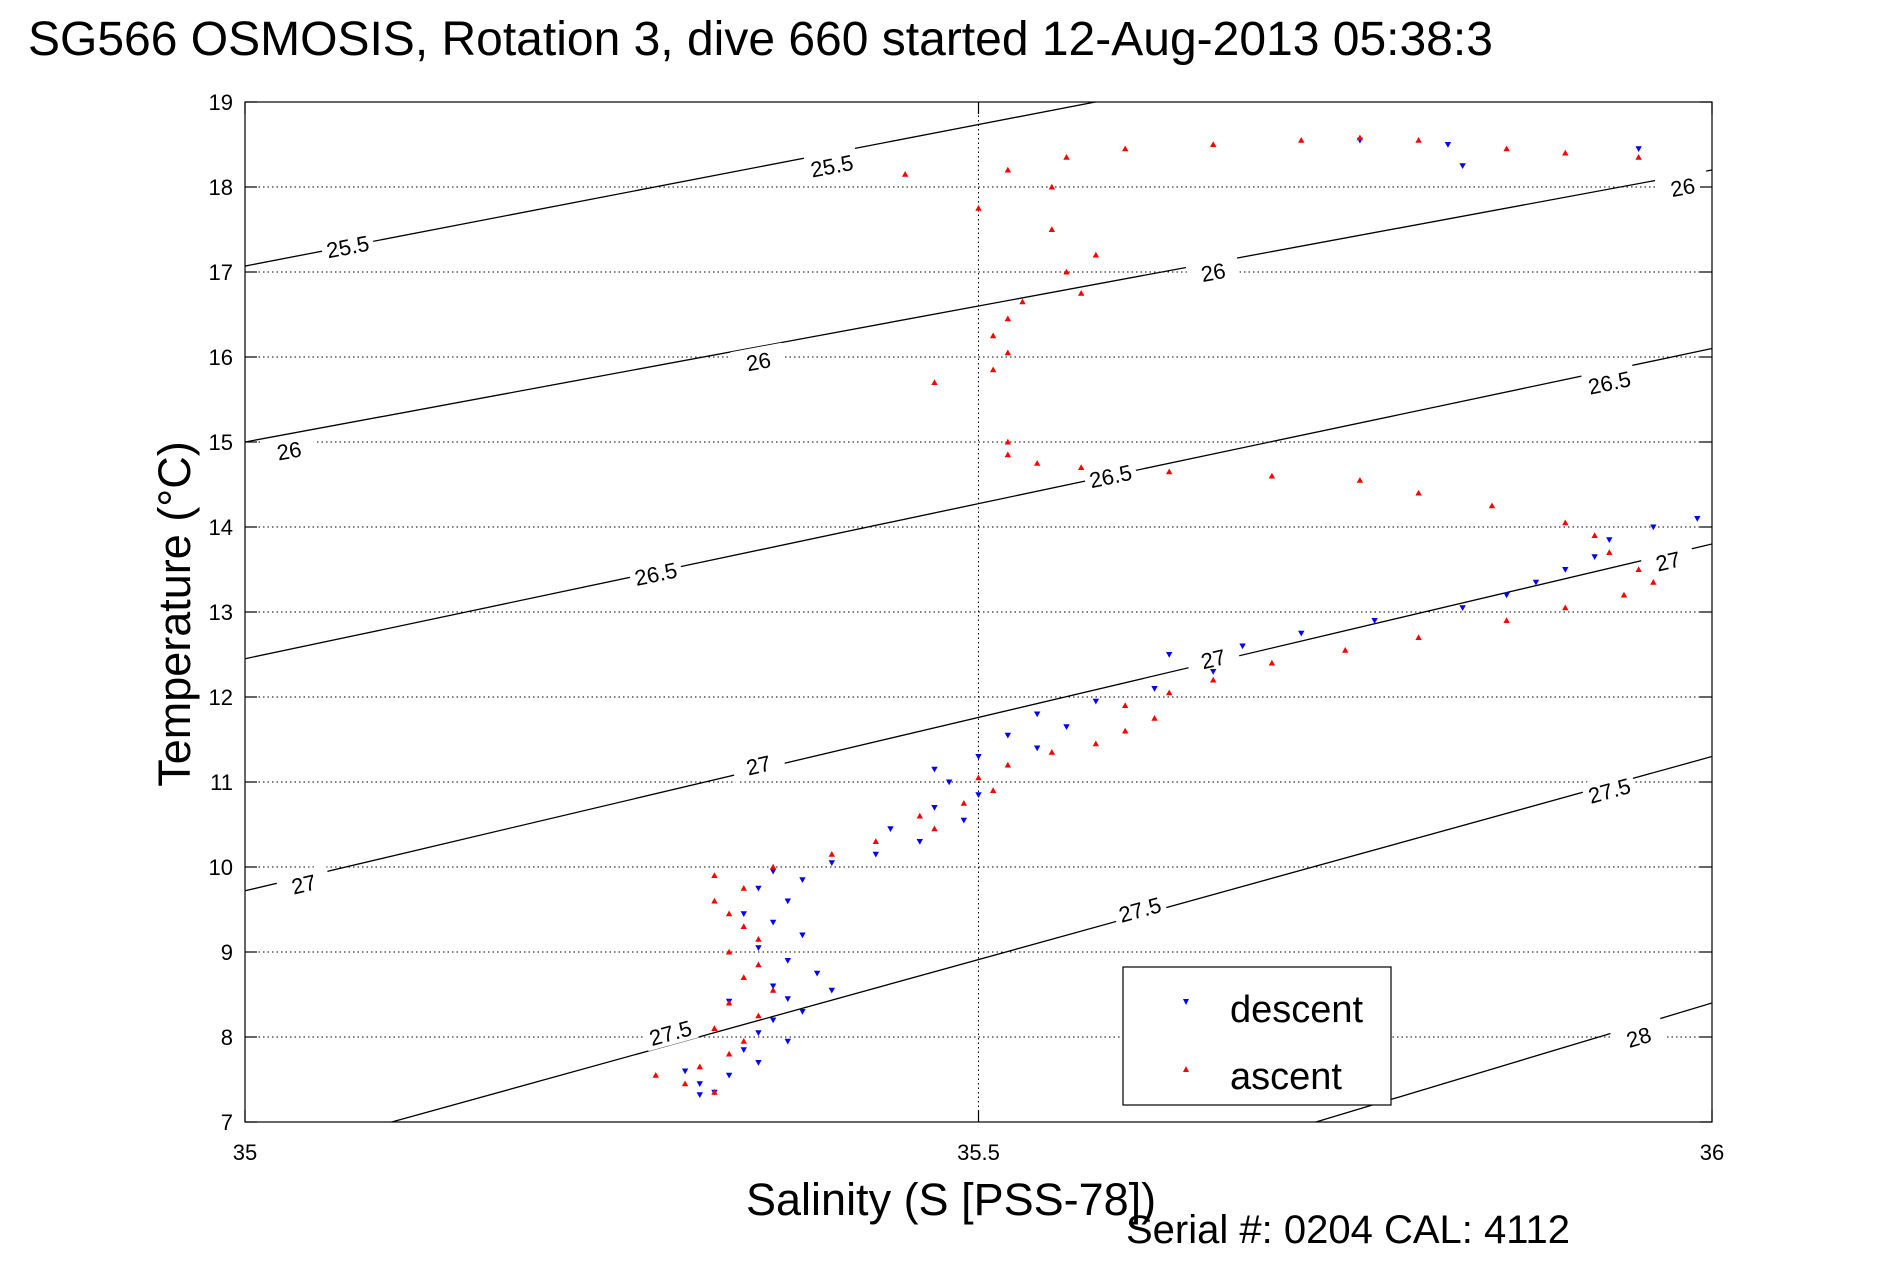 This screenshot has width=1891, height=1267. I want to click on y-tick-label: 18, so click(221, 187).